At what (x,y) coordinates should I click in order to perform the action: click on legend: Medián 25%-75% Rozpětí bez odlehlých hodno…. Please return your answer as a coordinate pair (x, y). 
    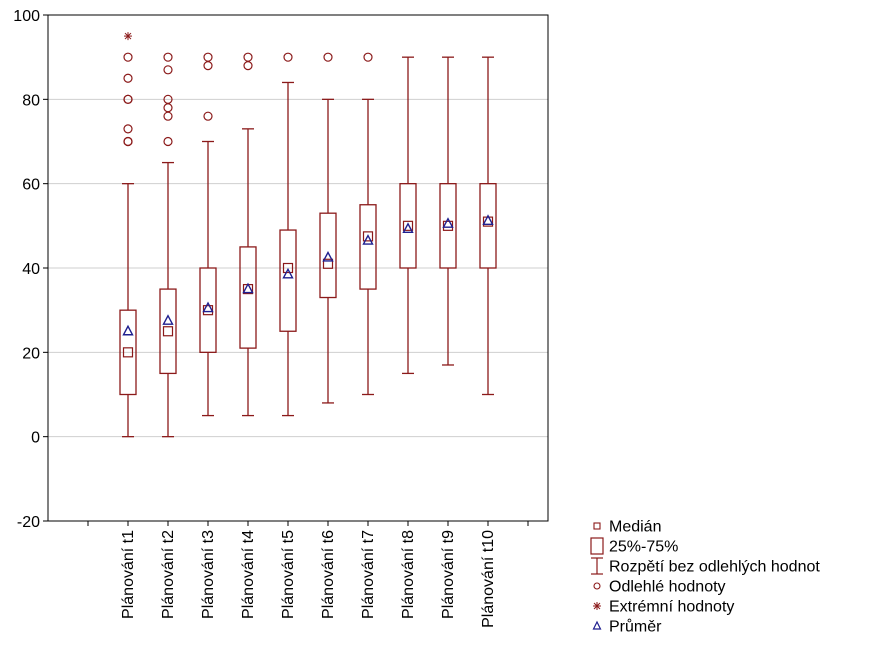
    Looking at the image, I should click on (705, 577).